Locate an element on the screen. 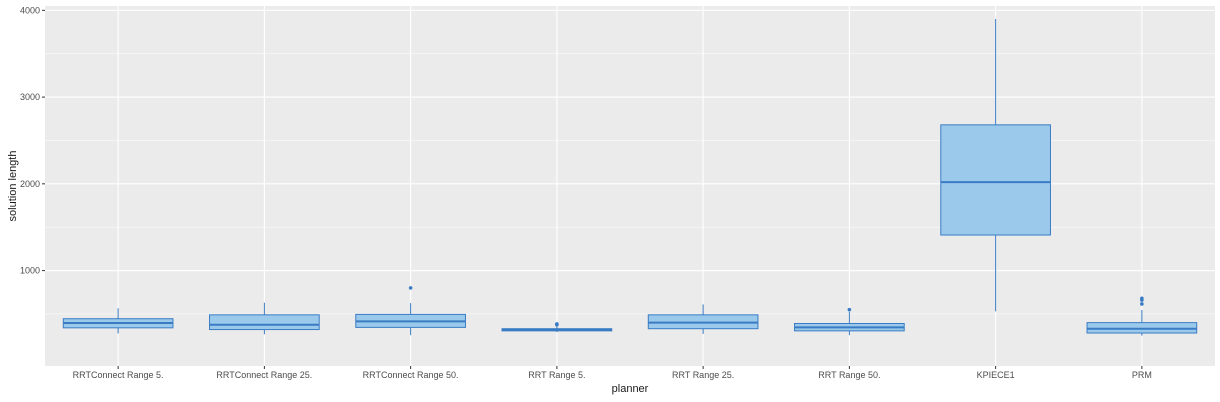  x-tick-label: KPIECE1 is located at coordinates (996, 375).